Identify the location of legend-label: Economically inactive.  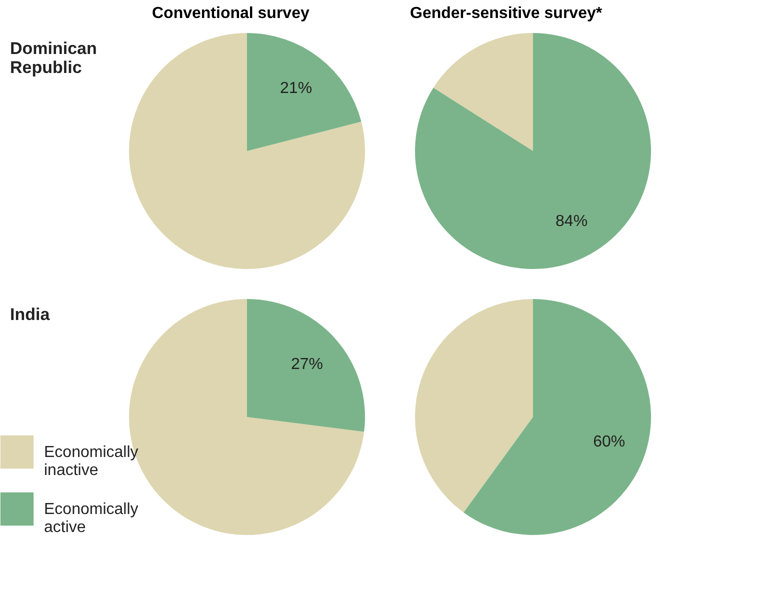
(91, 461).